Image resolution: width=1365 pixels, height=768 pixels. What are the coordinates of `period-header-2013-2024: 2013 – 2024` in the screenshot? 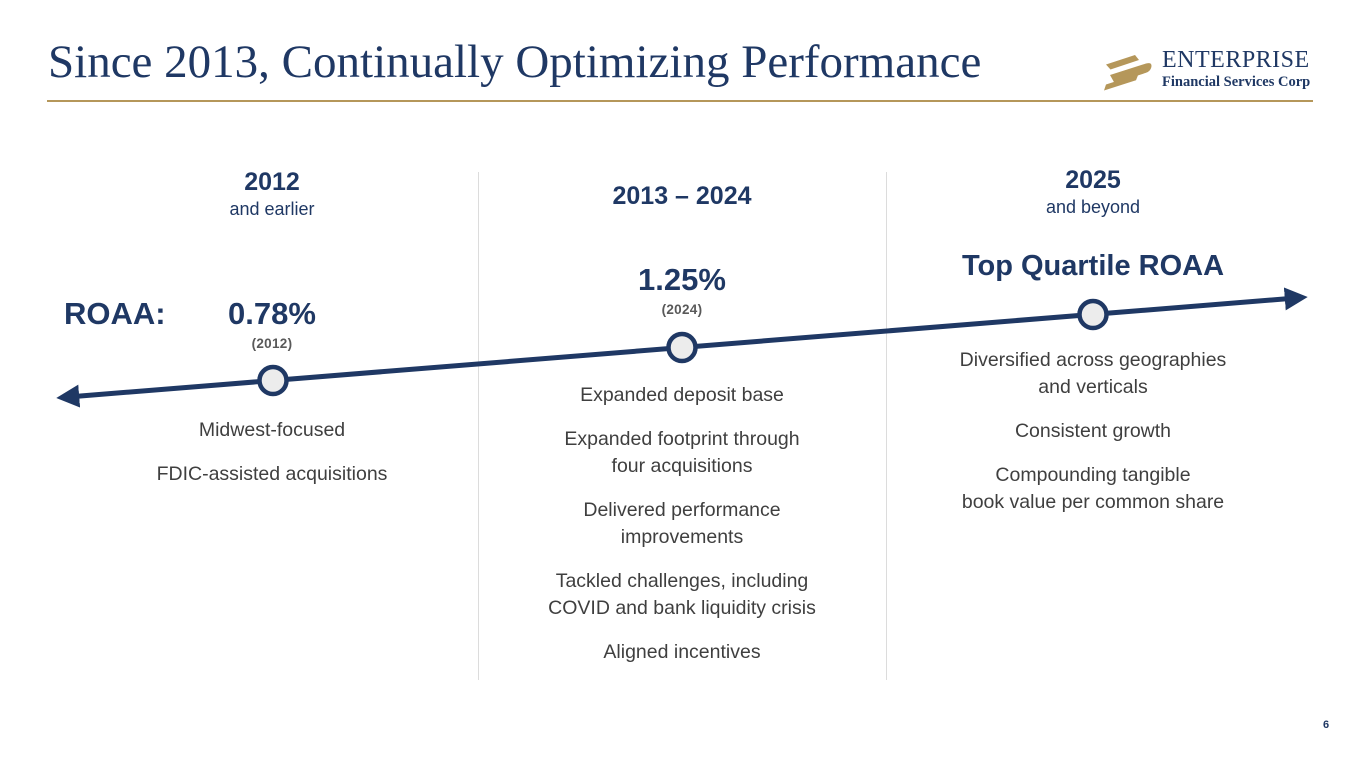 It's located at (682, 196).